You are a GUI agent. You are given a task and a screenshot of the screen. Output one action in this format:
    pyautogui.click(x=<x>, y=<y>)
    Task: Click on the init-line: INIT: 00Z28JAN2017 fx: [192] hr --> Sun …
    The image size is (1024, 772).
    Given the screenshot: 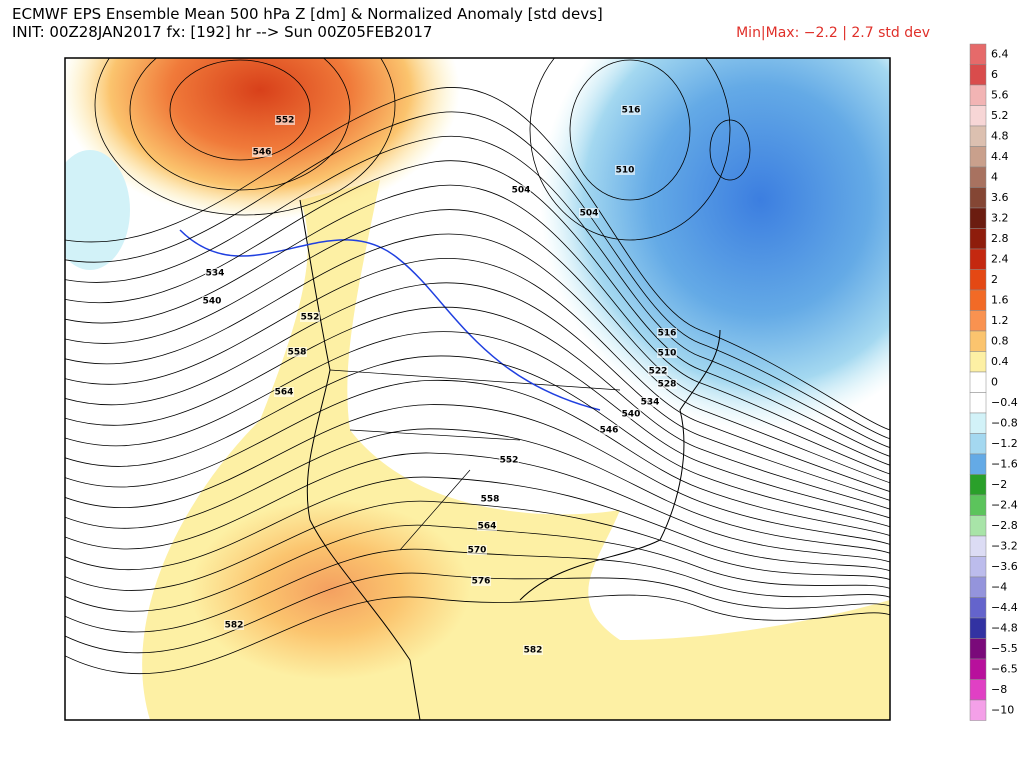 What is the action you would take?
    pyautogui.click(x=222, y=32)
    